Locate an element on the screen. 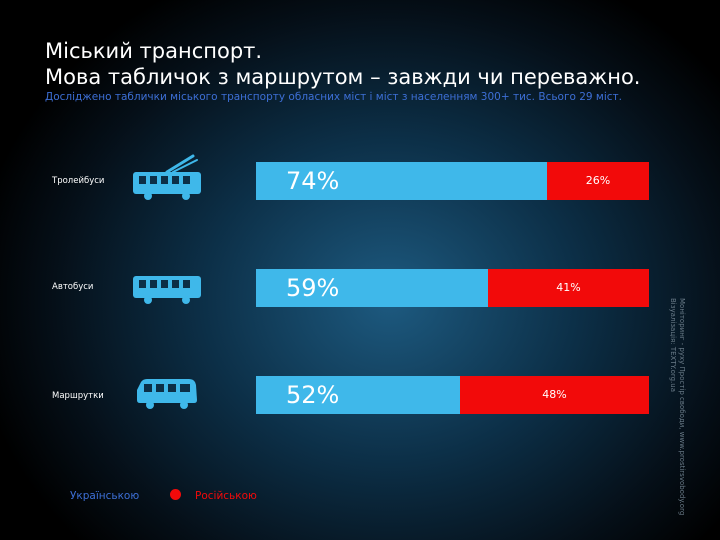 This screenshot has width=720, height=540. legend-entry-russian: Російською is located at coordinates (226, 496).